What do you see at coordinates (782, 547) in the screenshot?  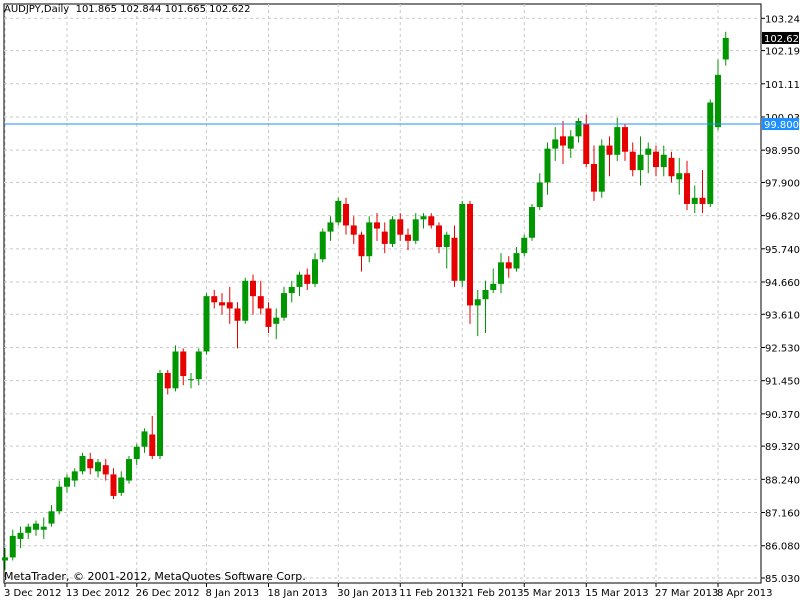 I see `y-tick-label: 86.080` at bounding box center [782, 547].